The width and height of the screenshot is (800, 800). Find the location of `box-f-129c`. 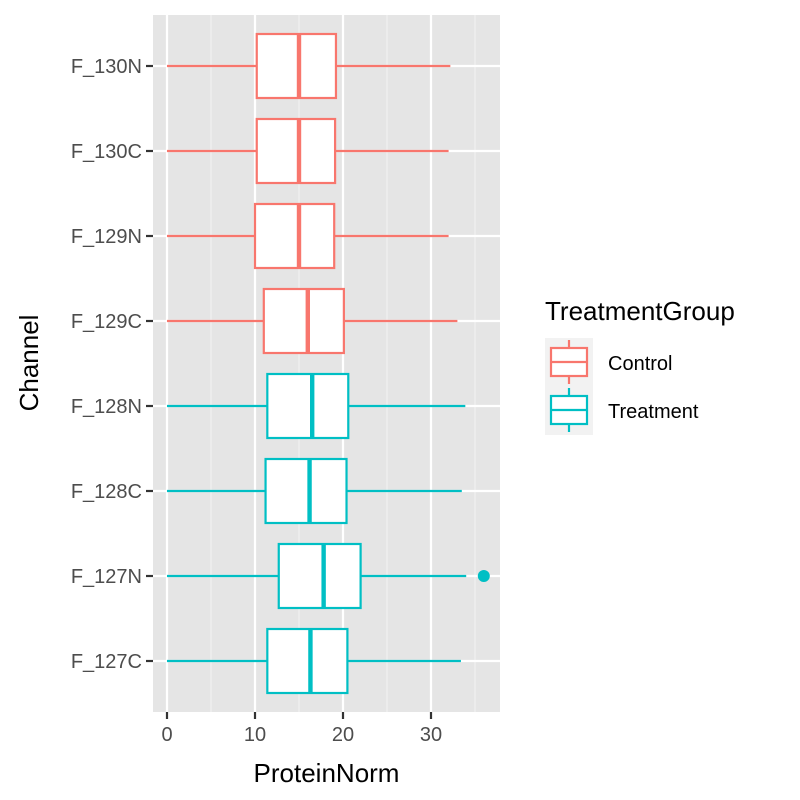

box-f-129c is located at coordinates (312, 321).